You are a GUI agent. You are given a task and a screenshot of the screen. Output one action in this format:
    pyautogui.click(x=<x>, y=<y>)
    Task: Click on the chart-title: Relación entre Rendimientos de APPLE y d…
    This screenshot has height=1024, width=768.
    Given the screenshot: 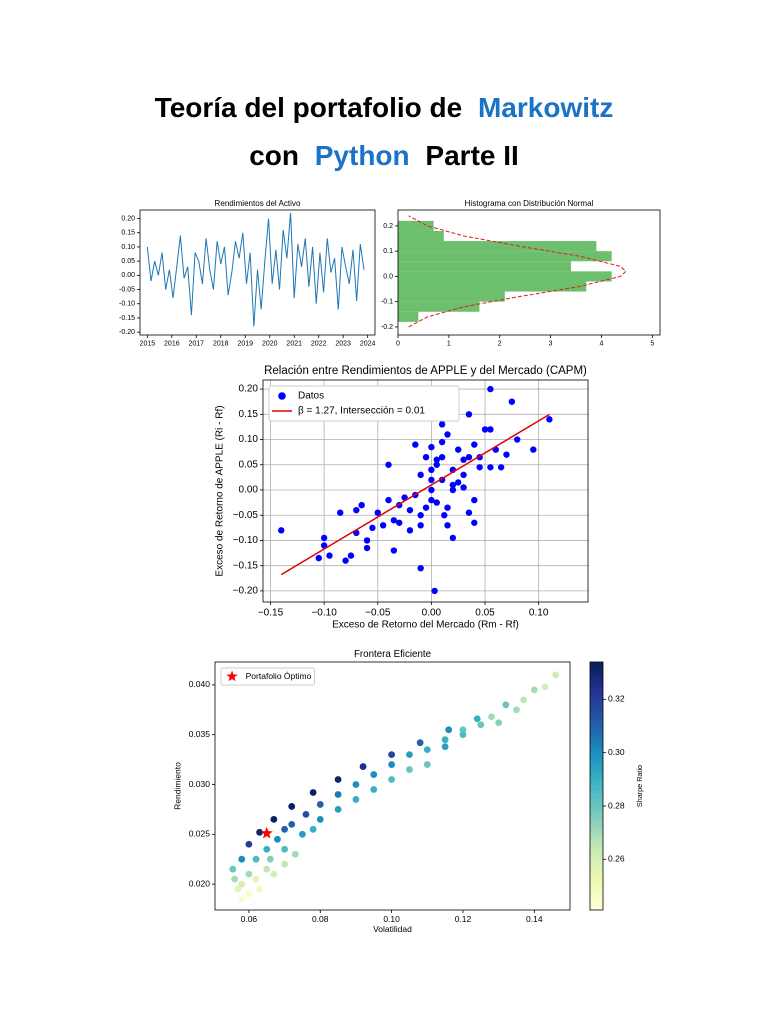 What is the action you would take?
    pyautogui.click(x=425, y=371)
    